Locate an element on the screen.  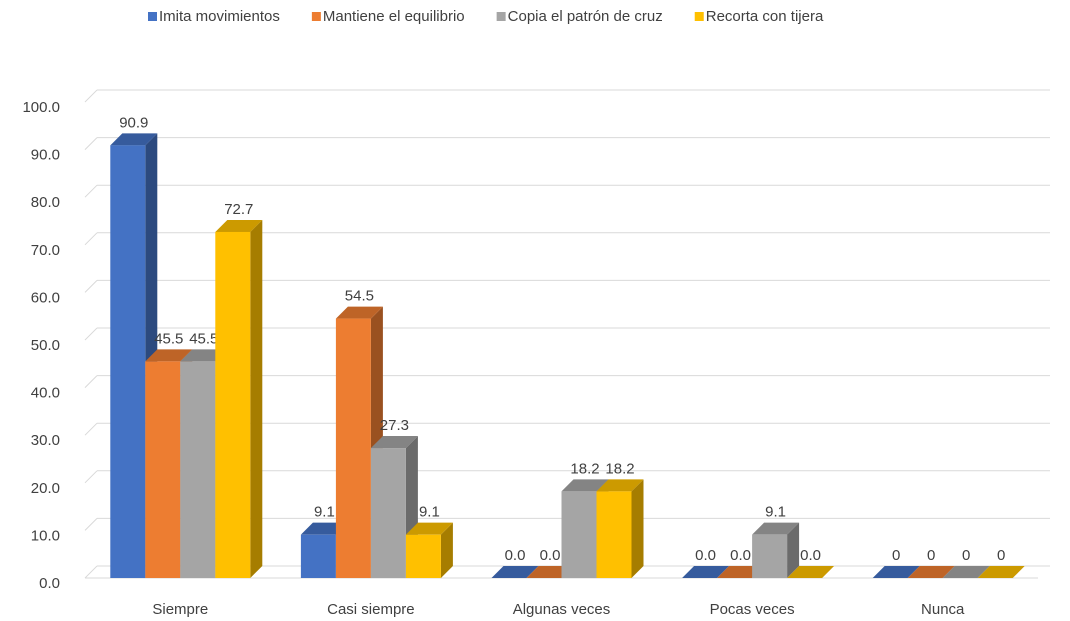
x-tick-label: Siempre is located at coordinates (180, 609).